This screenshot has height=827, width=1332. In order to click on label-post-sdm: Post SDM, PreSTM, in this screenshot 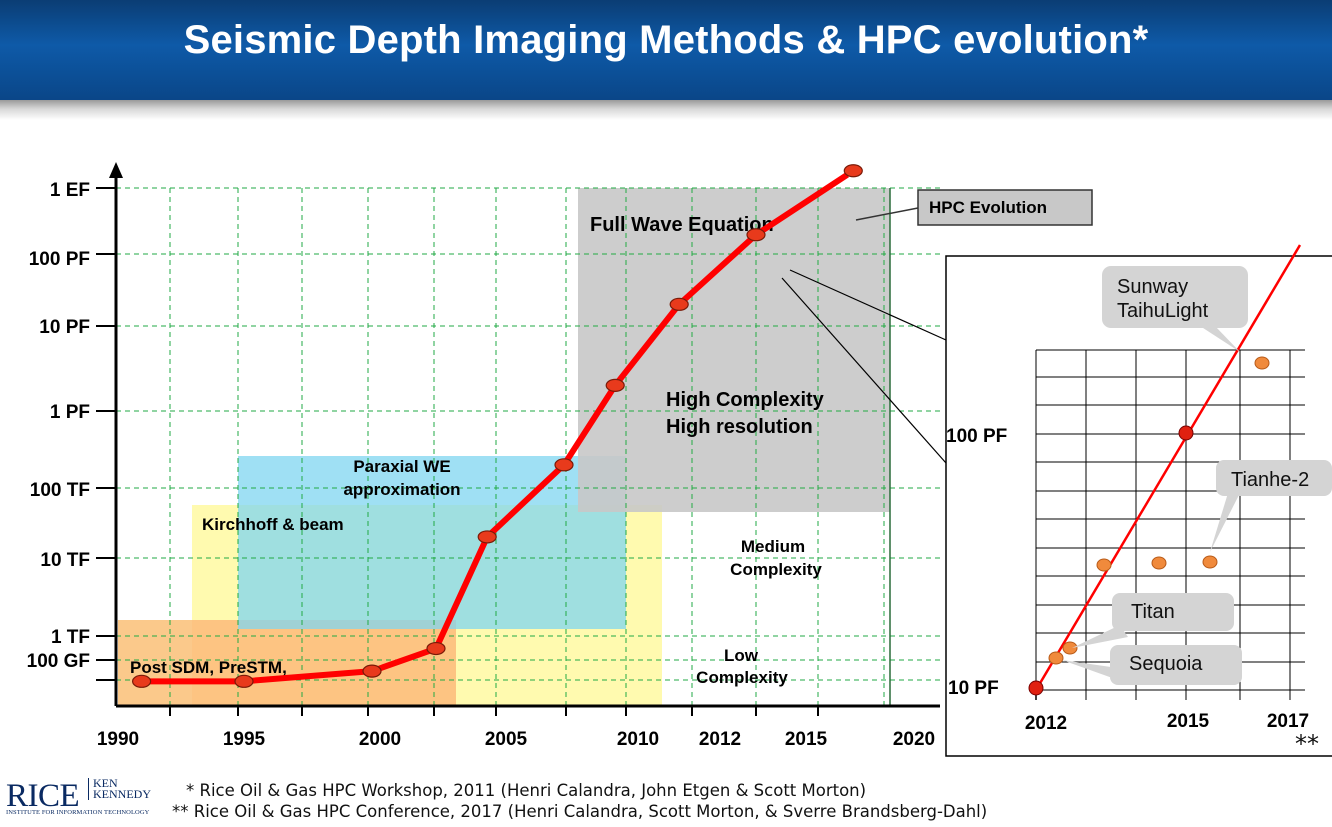, I will do `click(208, 667)`.